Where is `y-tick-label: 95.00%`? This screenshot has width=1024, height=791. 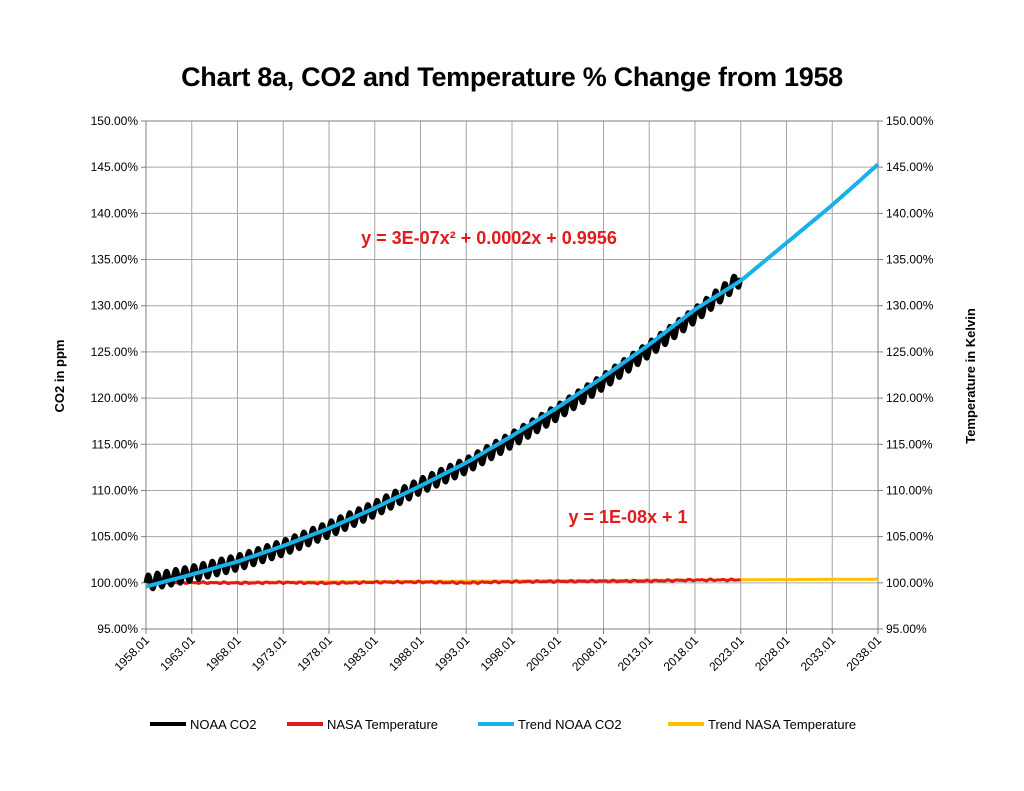 y-tick-label: 95.00% is located at coordinates (117, 629).